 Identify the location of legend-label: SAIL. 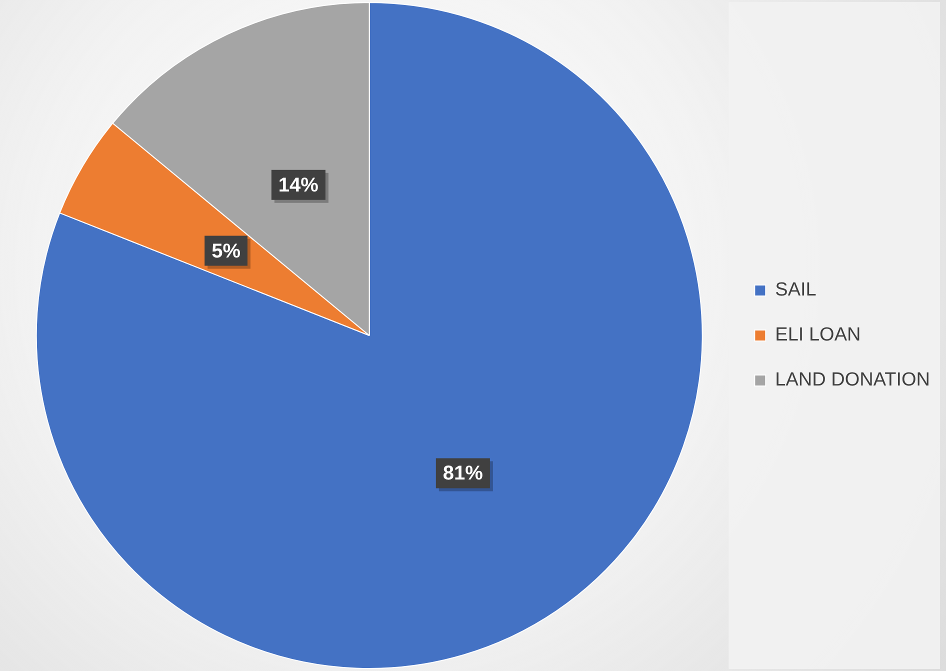
(795, 290).